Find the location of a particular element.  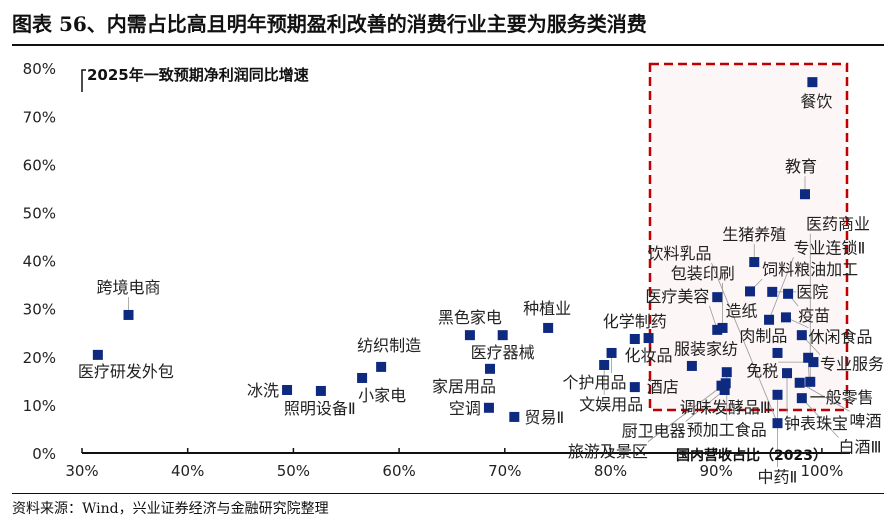

x-tick-label: 100% is located at coordinates (821, 471).